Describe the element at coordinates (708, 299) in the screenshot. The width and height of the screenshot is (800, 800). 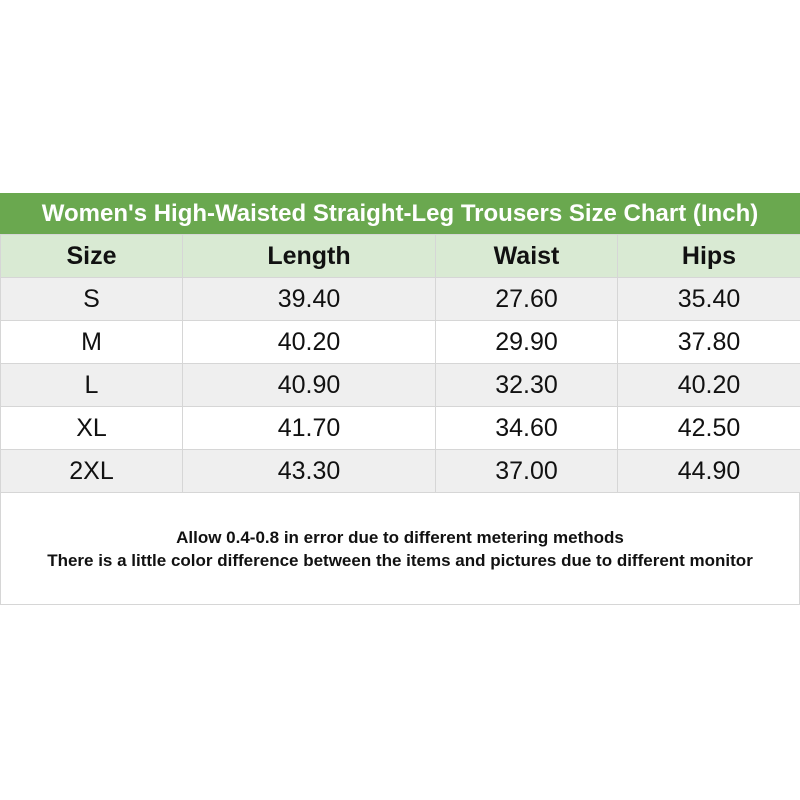
I see `table-cell: 35.40` at that location.